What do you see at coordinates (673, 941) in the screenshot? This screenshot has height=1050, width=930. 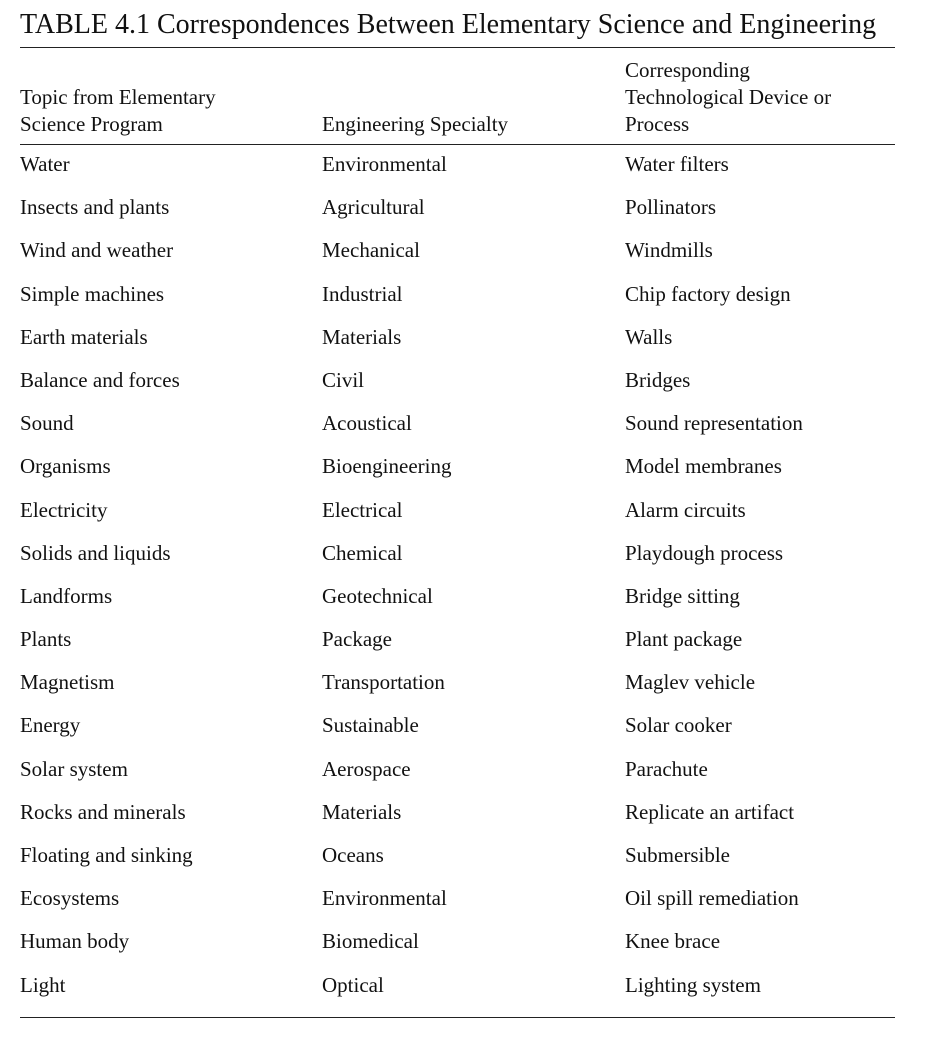 I see `cell-device: Knee brace` at bounding box center [673, 941].